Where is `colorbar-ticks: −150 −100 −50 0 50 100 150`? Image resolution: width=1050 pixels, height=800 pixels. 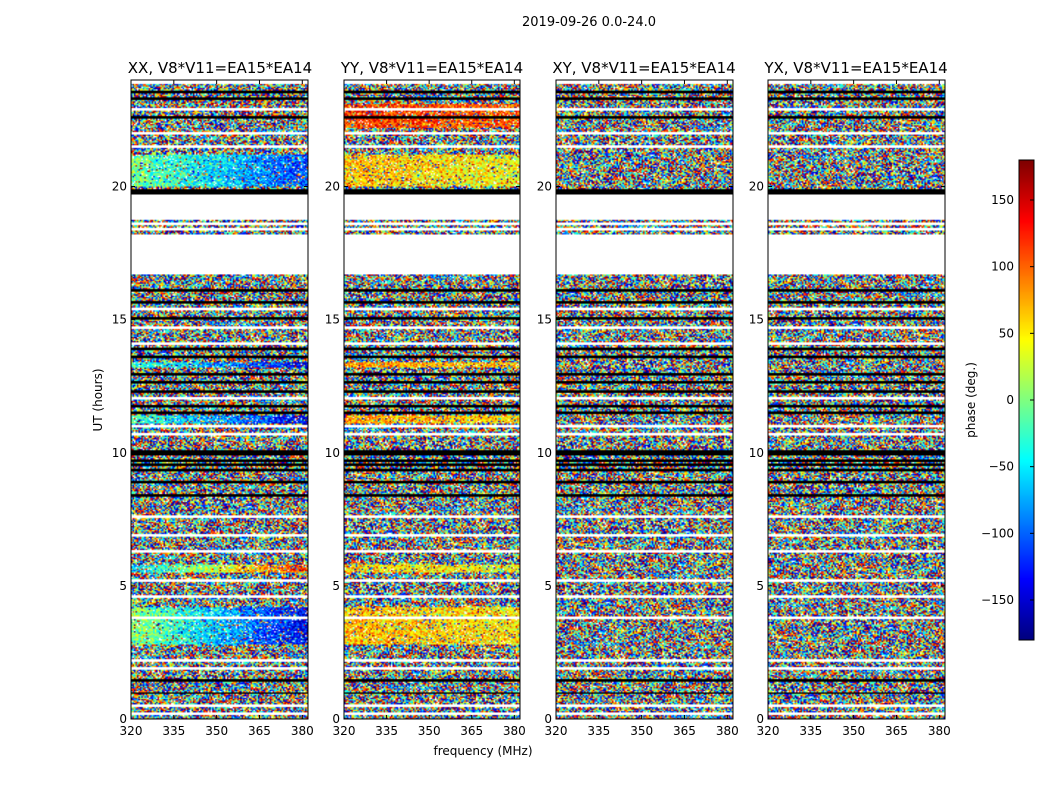 colorbar-ticks: −150 −100 −50 0 50 100 150 is located at coordinates (1007, 400).